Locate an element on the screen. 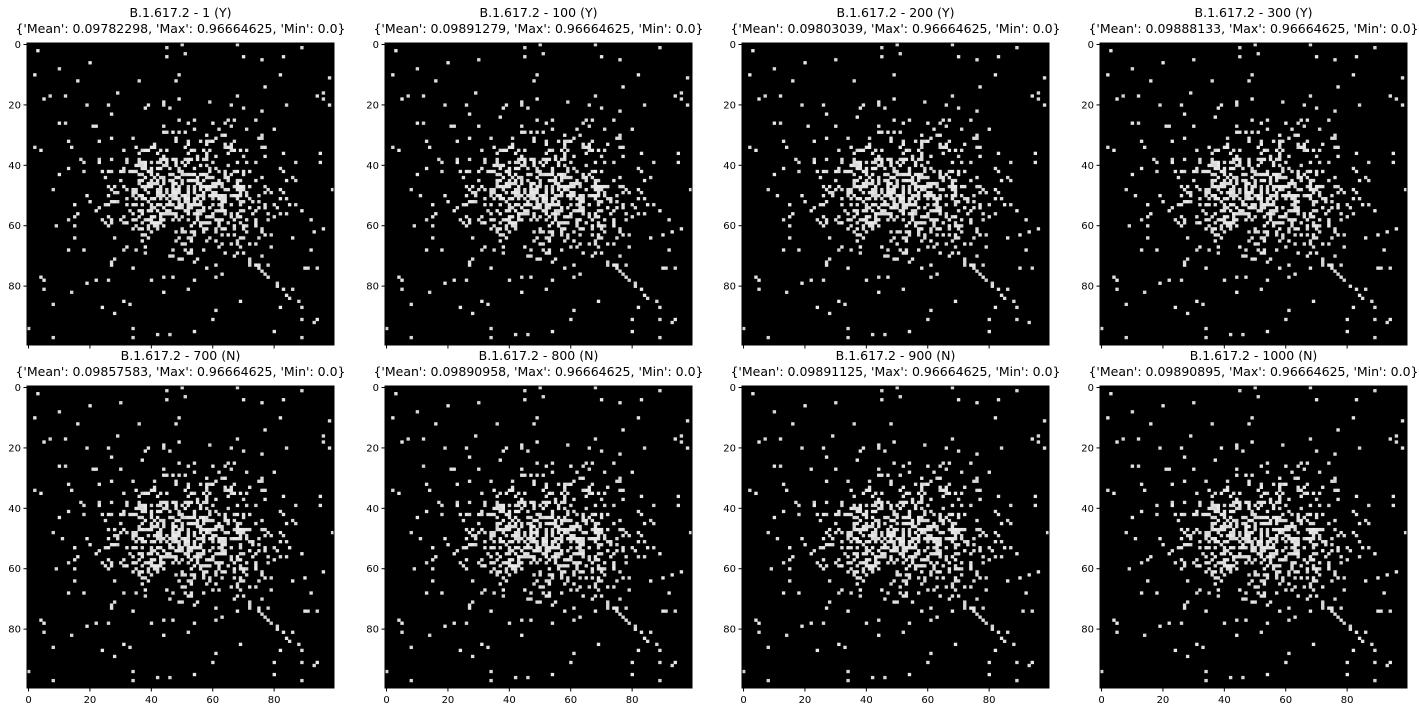 The image size is (1419, 717). y-tick-label: 40 is located at coordinates (1087, 166).